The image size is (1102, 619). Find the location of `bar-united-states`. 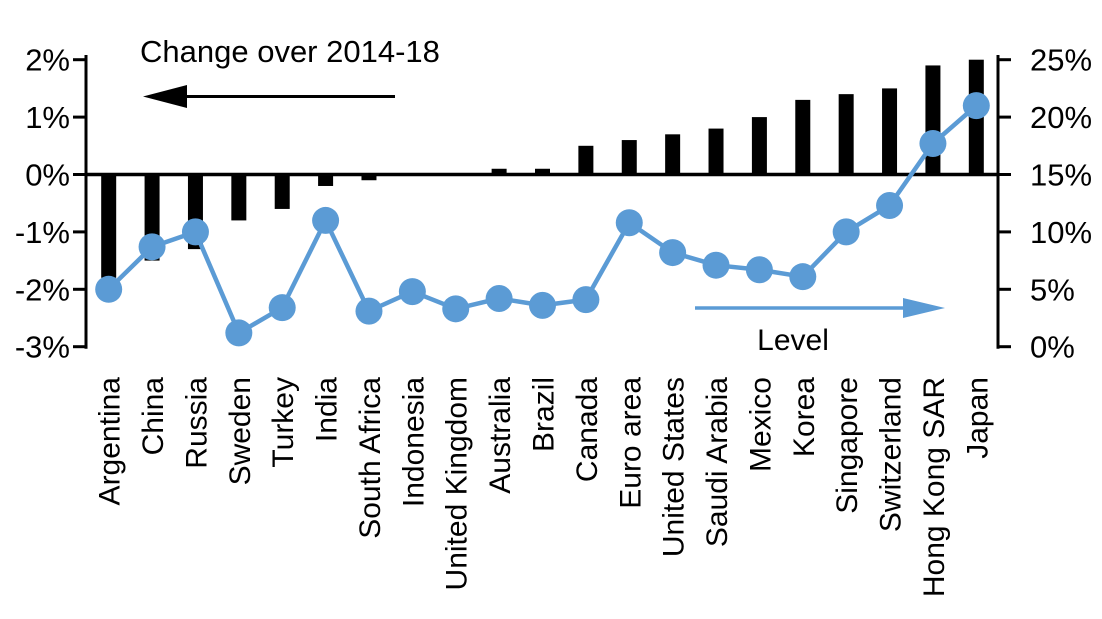

bar-united-states is located at coordinates (673, 154).